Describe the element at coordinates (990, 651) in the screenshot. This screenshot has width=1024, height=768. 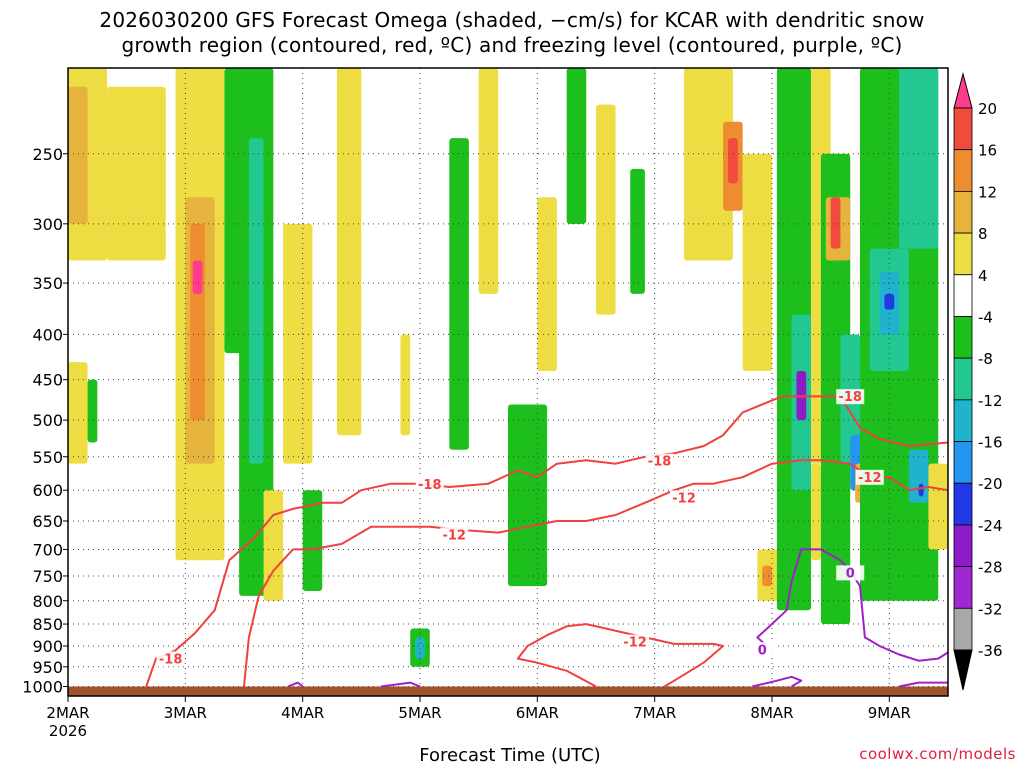
I see `colorbar-label: -36` at that location.